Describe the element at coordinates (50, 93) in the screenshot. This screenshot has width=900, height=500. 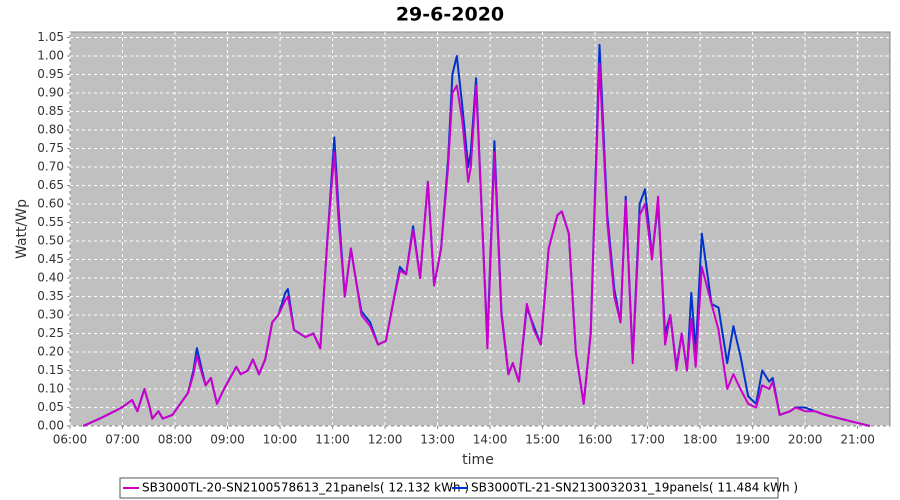
I see `y-tick-label: 0.90` at that location.